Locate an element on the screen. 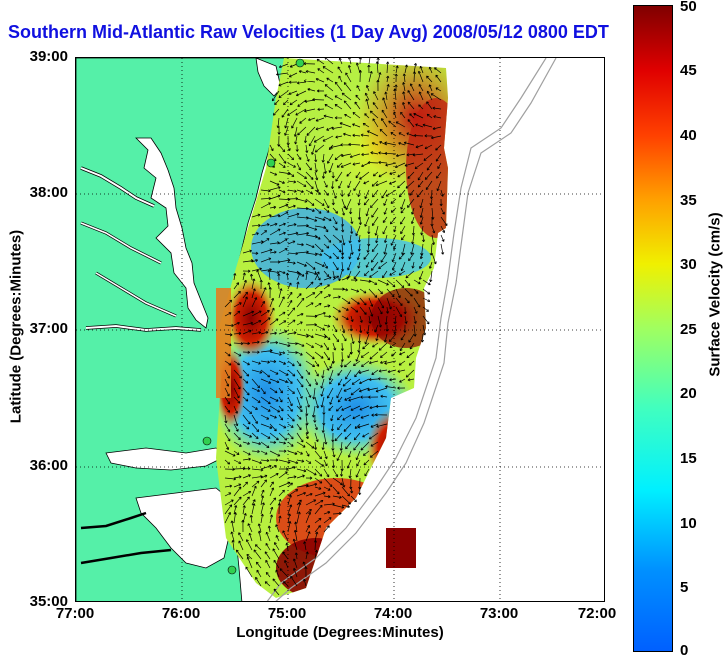 The height and width of the screenshot is (659, 724). colorbar-tick: 50 is located at coordinates (688, 7).